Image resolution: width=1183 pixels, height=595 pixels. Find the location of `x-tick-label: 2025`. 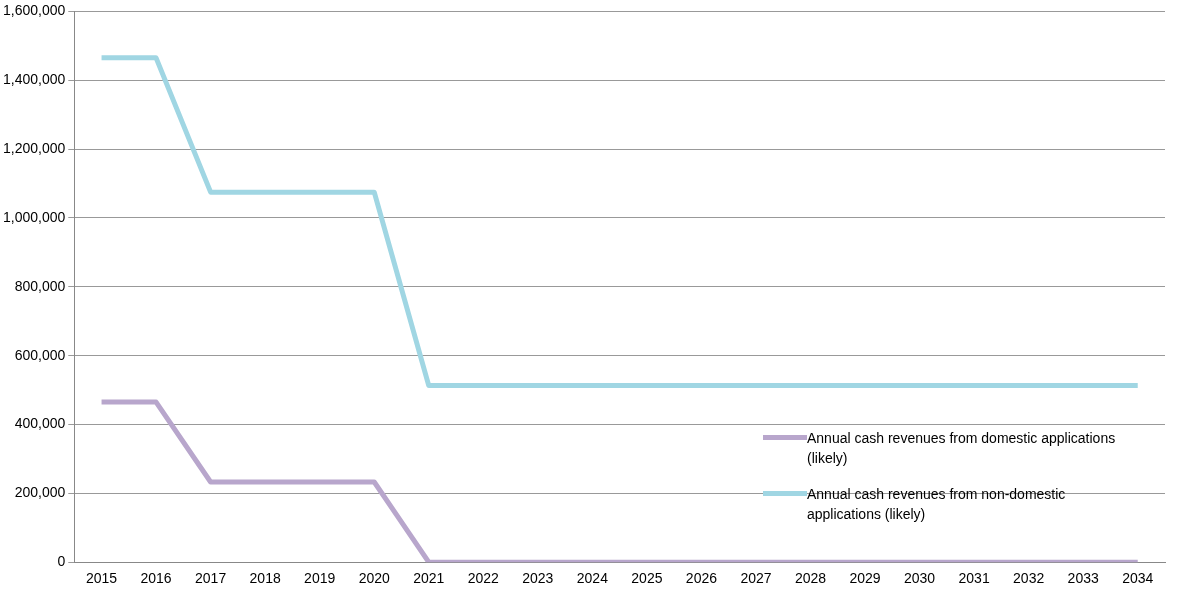

x-tick-label: 2025 is located at coordinates (647, 578).